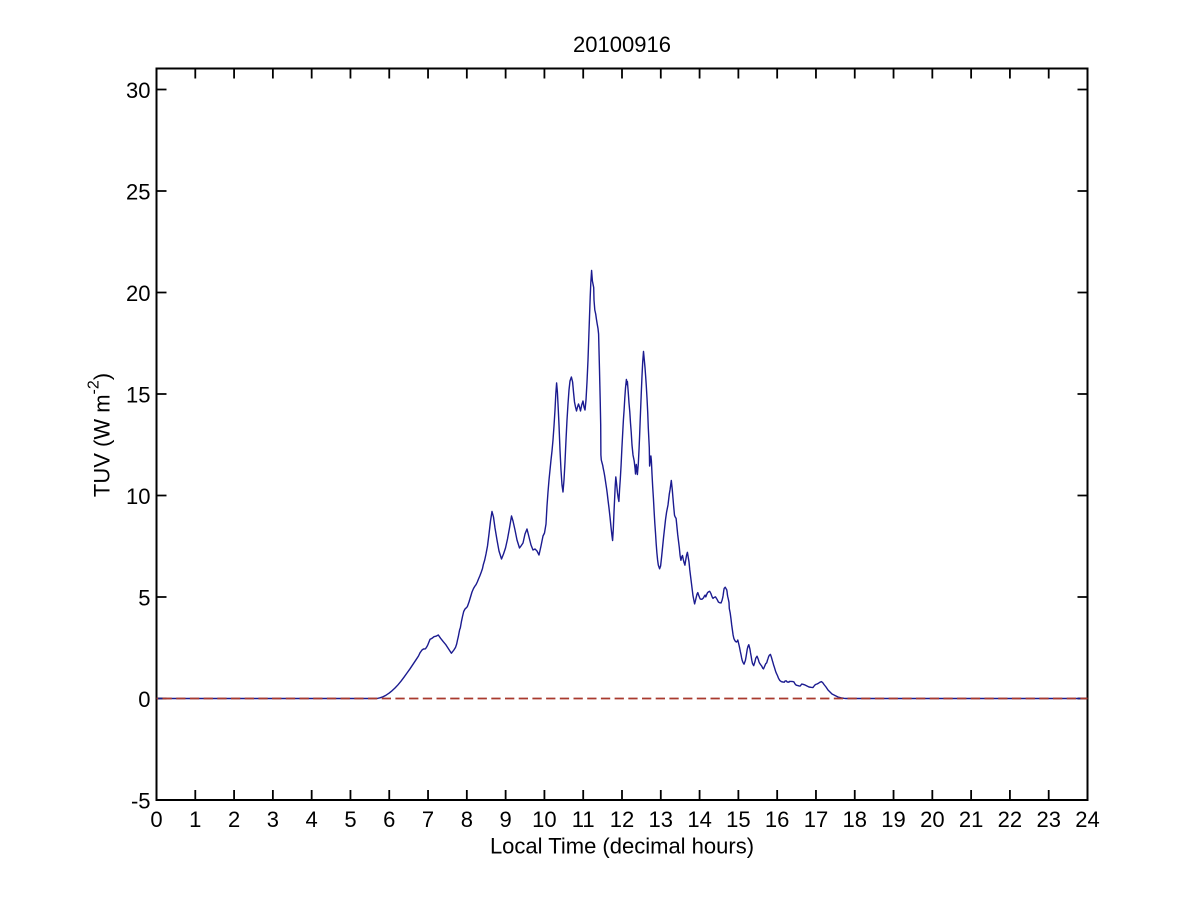 The width and height of the screenshot is (1201, 900). What do you see at coordinates (138, 90) in the screenshot?
I see `svg-text: 30` at bounding box center [138, 90].